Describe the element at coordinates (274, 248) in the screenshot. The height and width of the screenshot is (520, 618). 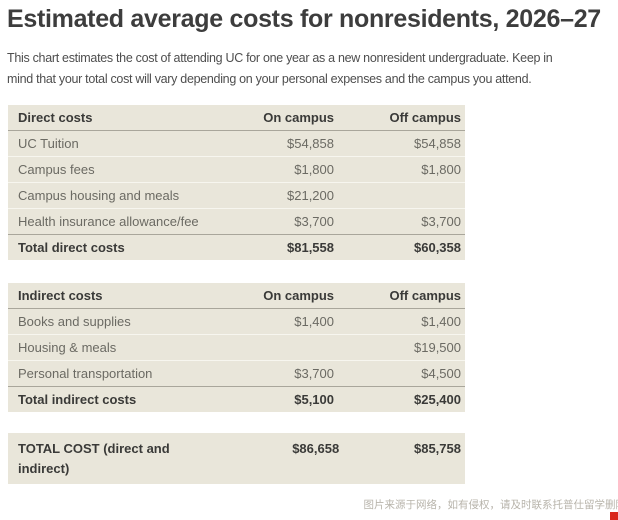
I see `on-campus-value: $81,558` at that location.